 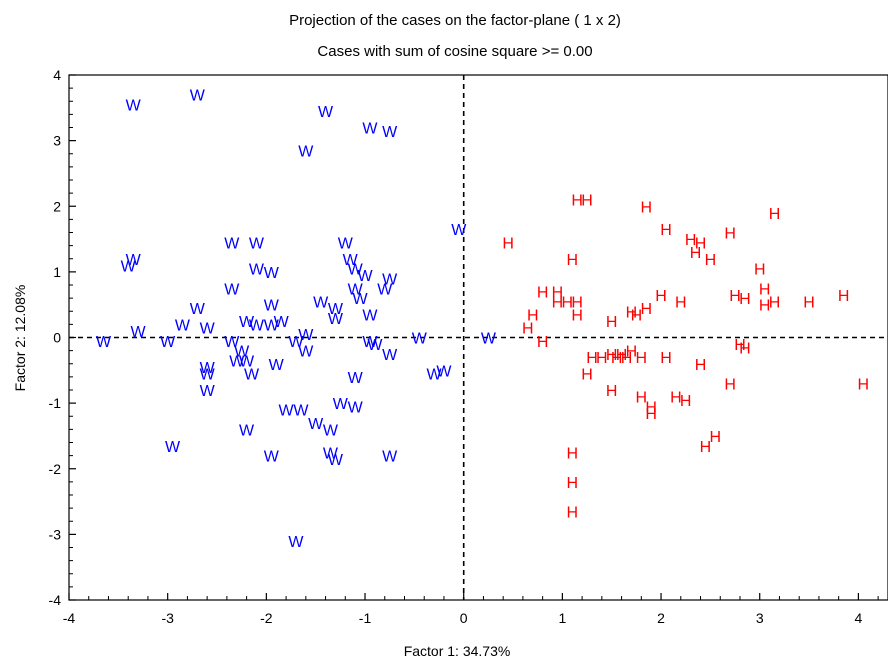 What do you see at coordinates (55, 600) in the screenshot?
I see `y-tick-label: -4` at bounding box center [55, 600].